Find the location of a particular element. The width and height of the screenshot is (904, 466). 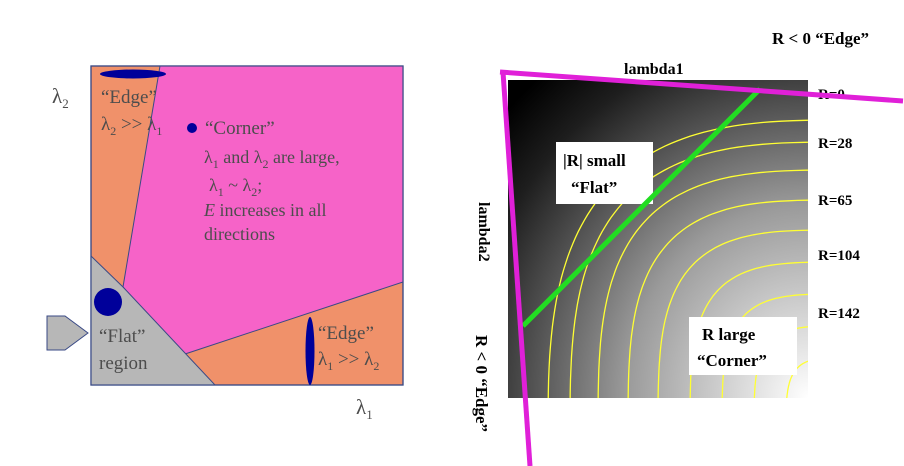

corner-box-line1: R large is located at coordinates (729, 334).